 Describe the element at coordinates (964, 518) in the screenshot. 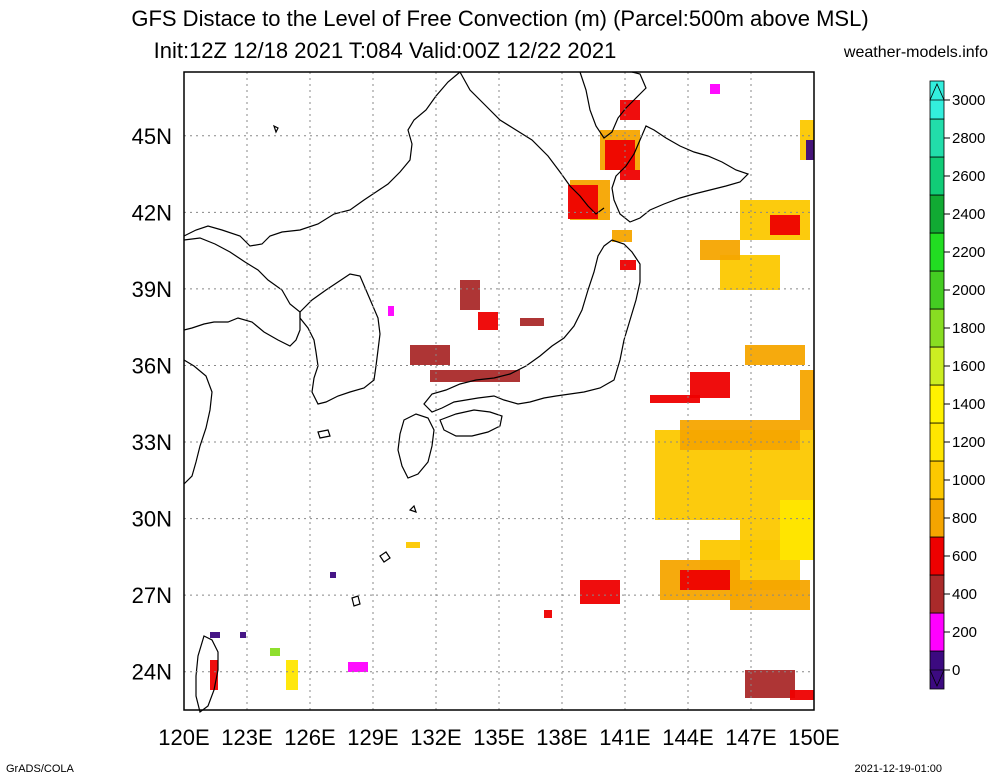

I see `colorbar-label: 800` at that location.